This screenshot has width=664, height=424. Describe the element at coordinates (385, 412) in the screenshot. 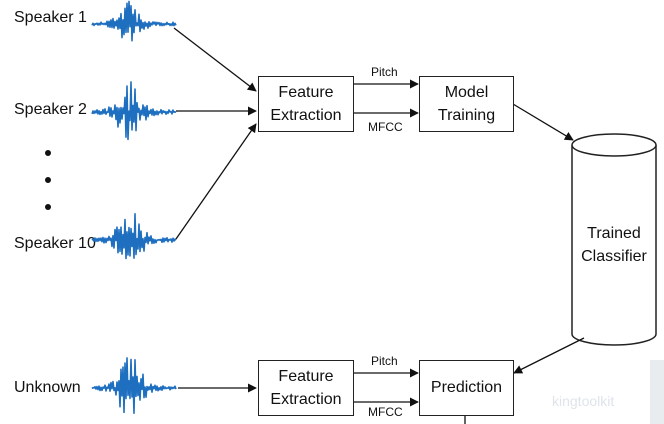

I see `mfcc-label-bottom: MFCC` at that location.